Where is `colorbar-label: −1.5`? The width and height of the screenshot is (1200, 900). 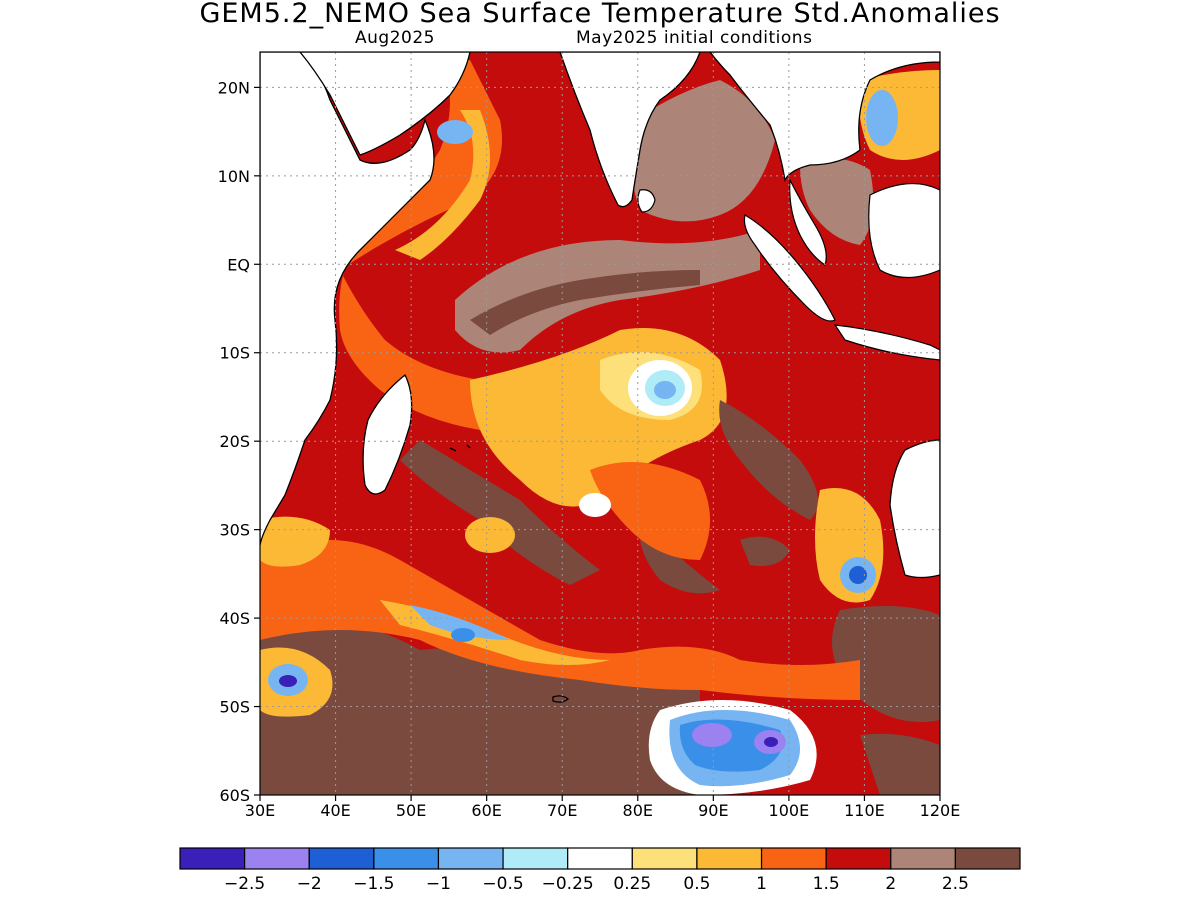 colorbar-label: −1.5 is located at coordinates (373, 884).